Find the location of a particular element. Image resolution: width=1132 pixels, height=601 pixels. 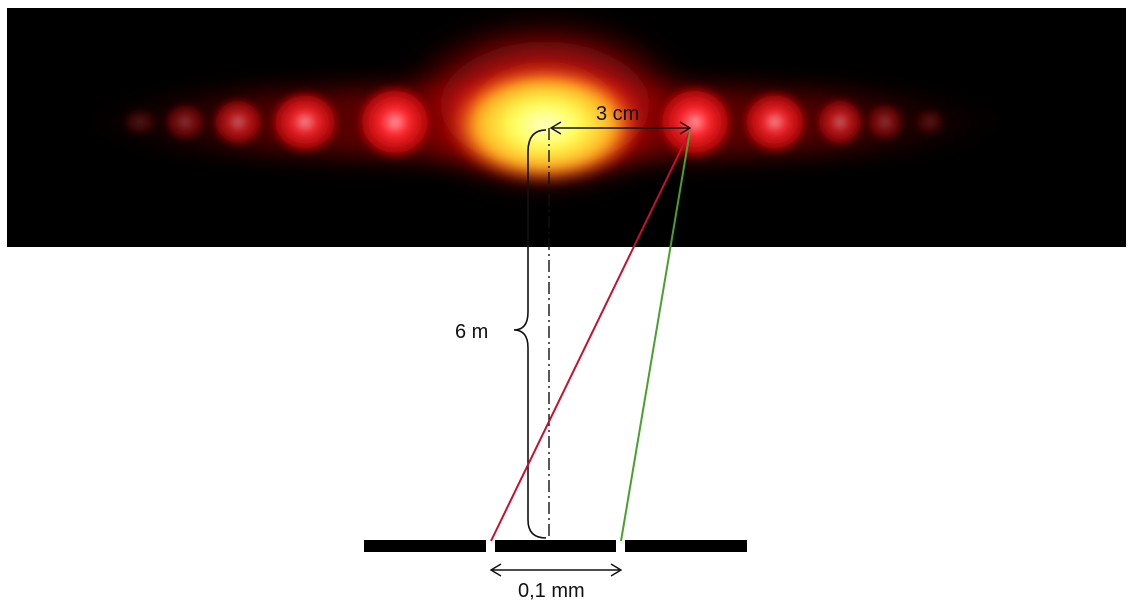

barrier-right is located at coordinates (686, 546).